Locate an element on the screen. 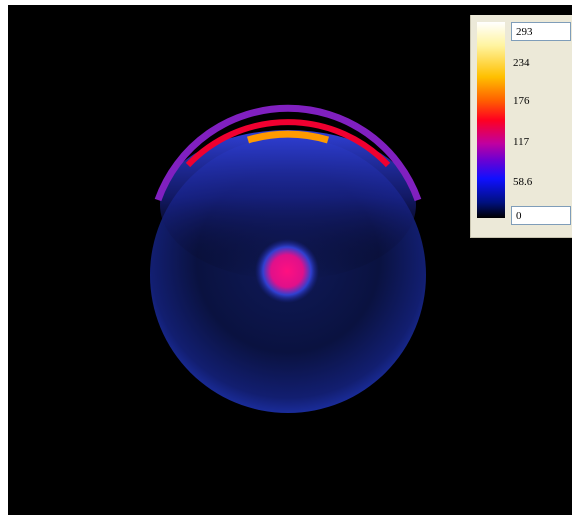 The width and height of the screenshot is (572, 521). colorbar-panel: 293 234 176 117 58.6 0 is located at coordinates (521, 126).